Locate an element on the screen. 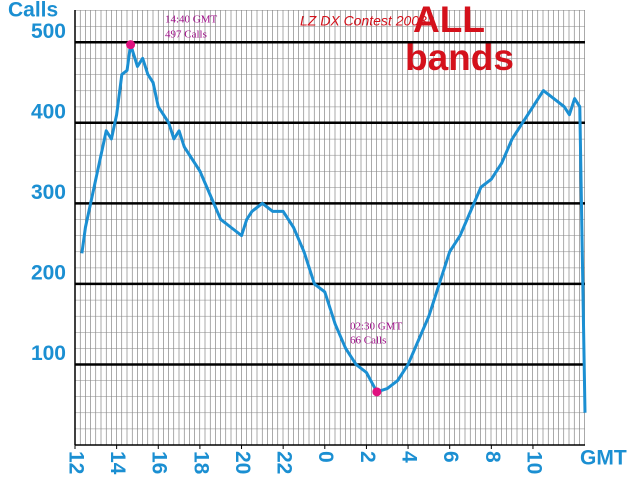  y-tick-label: 400 is located at coordinates (48, 111).